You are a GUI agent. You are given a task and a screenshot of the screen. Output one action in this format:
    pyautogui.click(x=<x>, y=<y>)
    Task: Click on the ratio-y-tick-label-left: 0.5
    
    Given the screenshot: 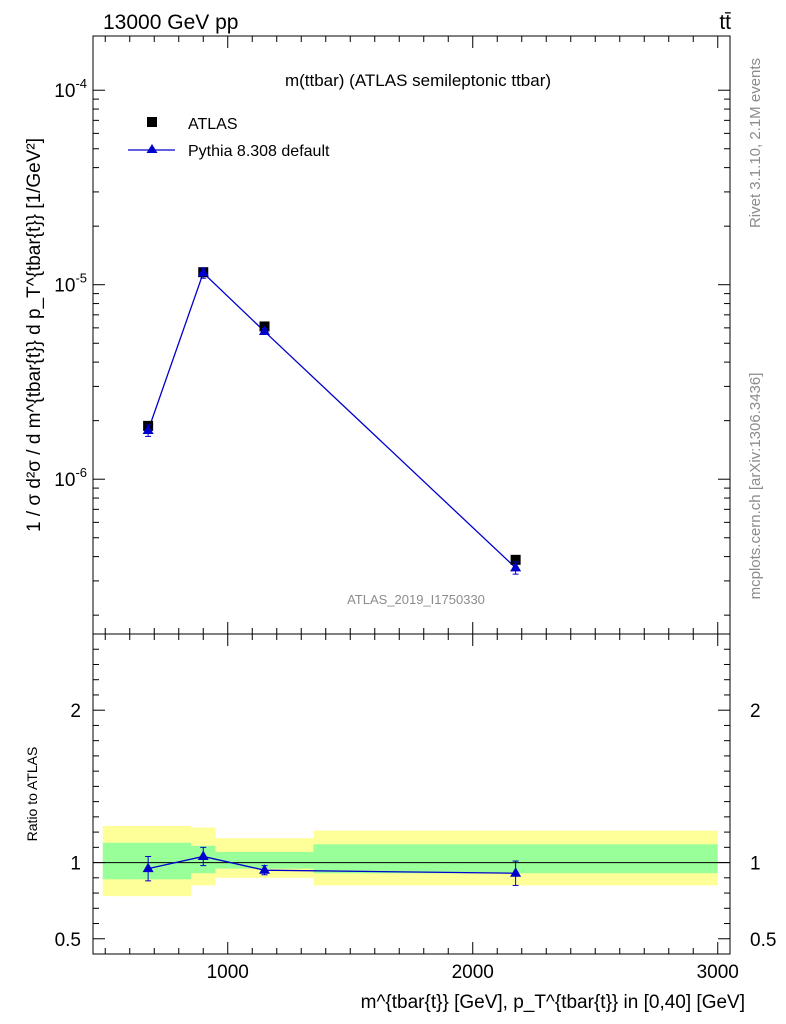 What is the action you would take?
    pyautogui.click(x=68, y=940)
    